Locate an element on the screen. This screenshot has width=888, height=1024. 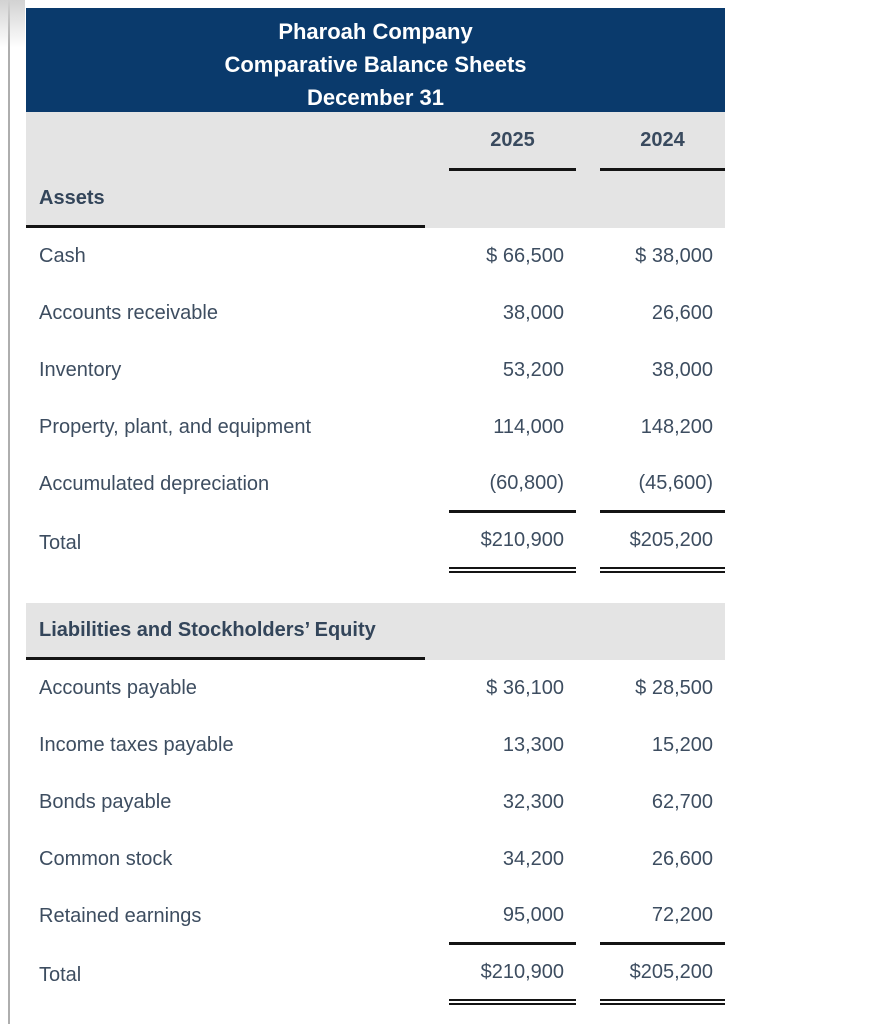
row-inventory: Inventory 53,200 38,000 is located at coordinates (375, 370).